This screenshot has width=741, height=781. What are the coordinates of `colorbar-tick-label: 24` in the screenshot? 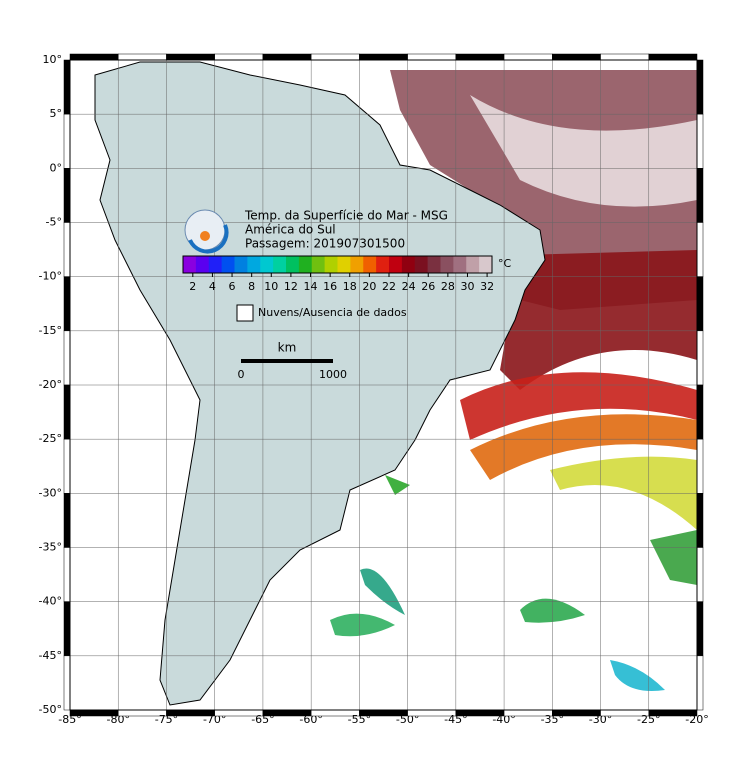 It's located at (409, 286).